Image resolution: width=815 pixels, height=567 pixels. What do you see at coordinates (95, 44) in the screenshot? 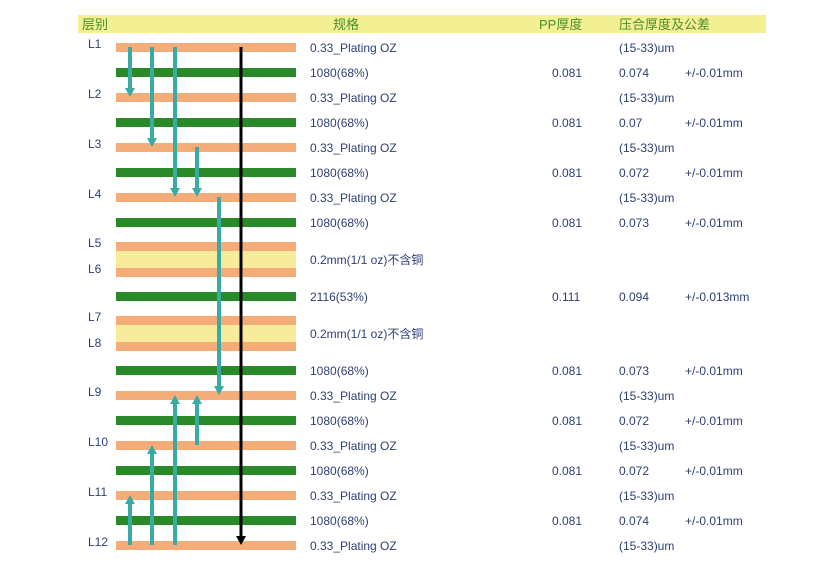
I see `layer-label: L1` at bounding box center [95, 44].